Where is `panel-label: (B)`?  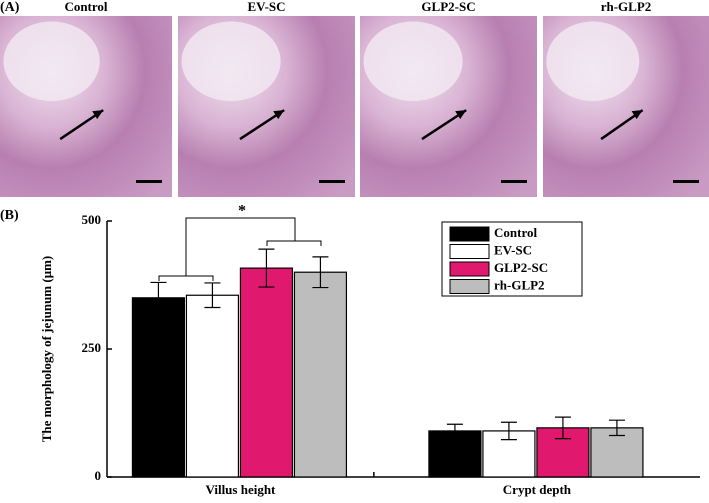 panel-label: (B) is located at coordinates (9, 215).